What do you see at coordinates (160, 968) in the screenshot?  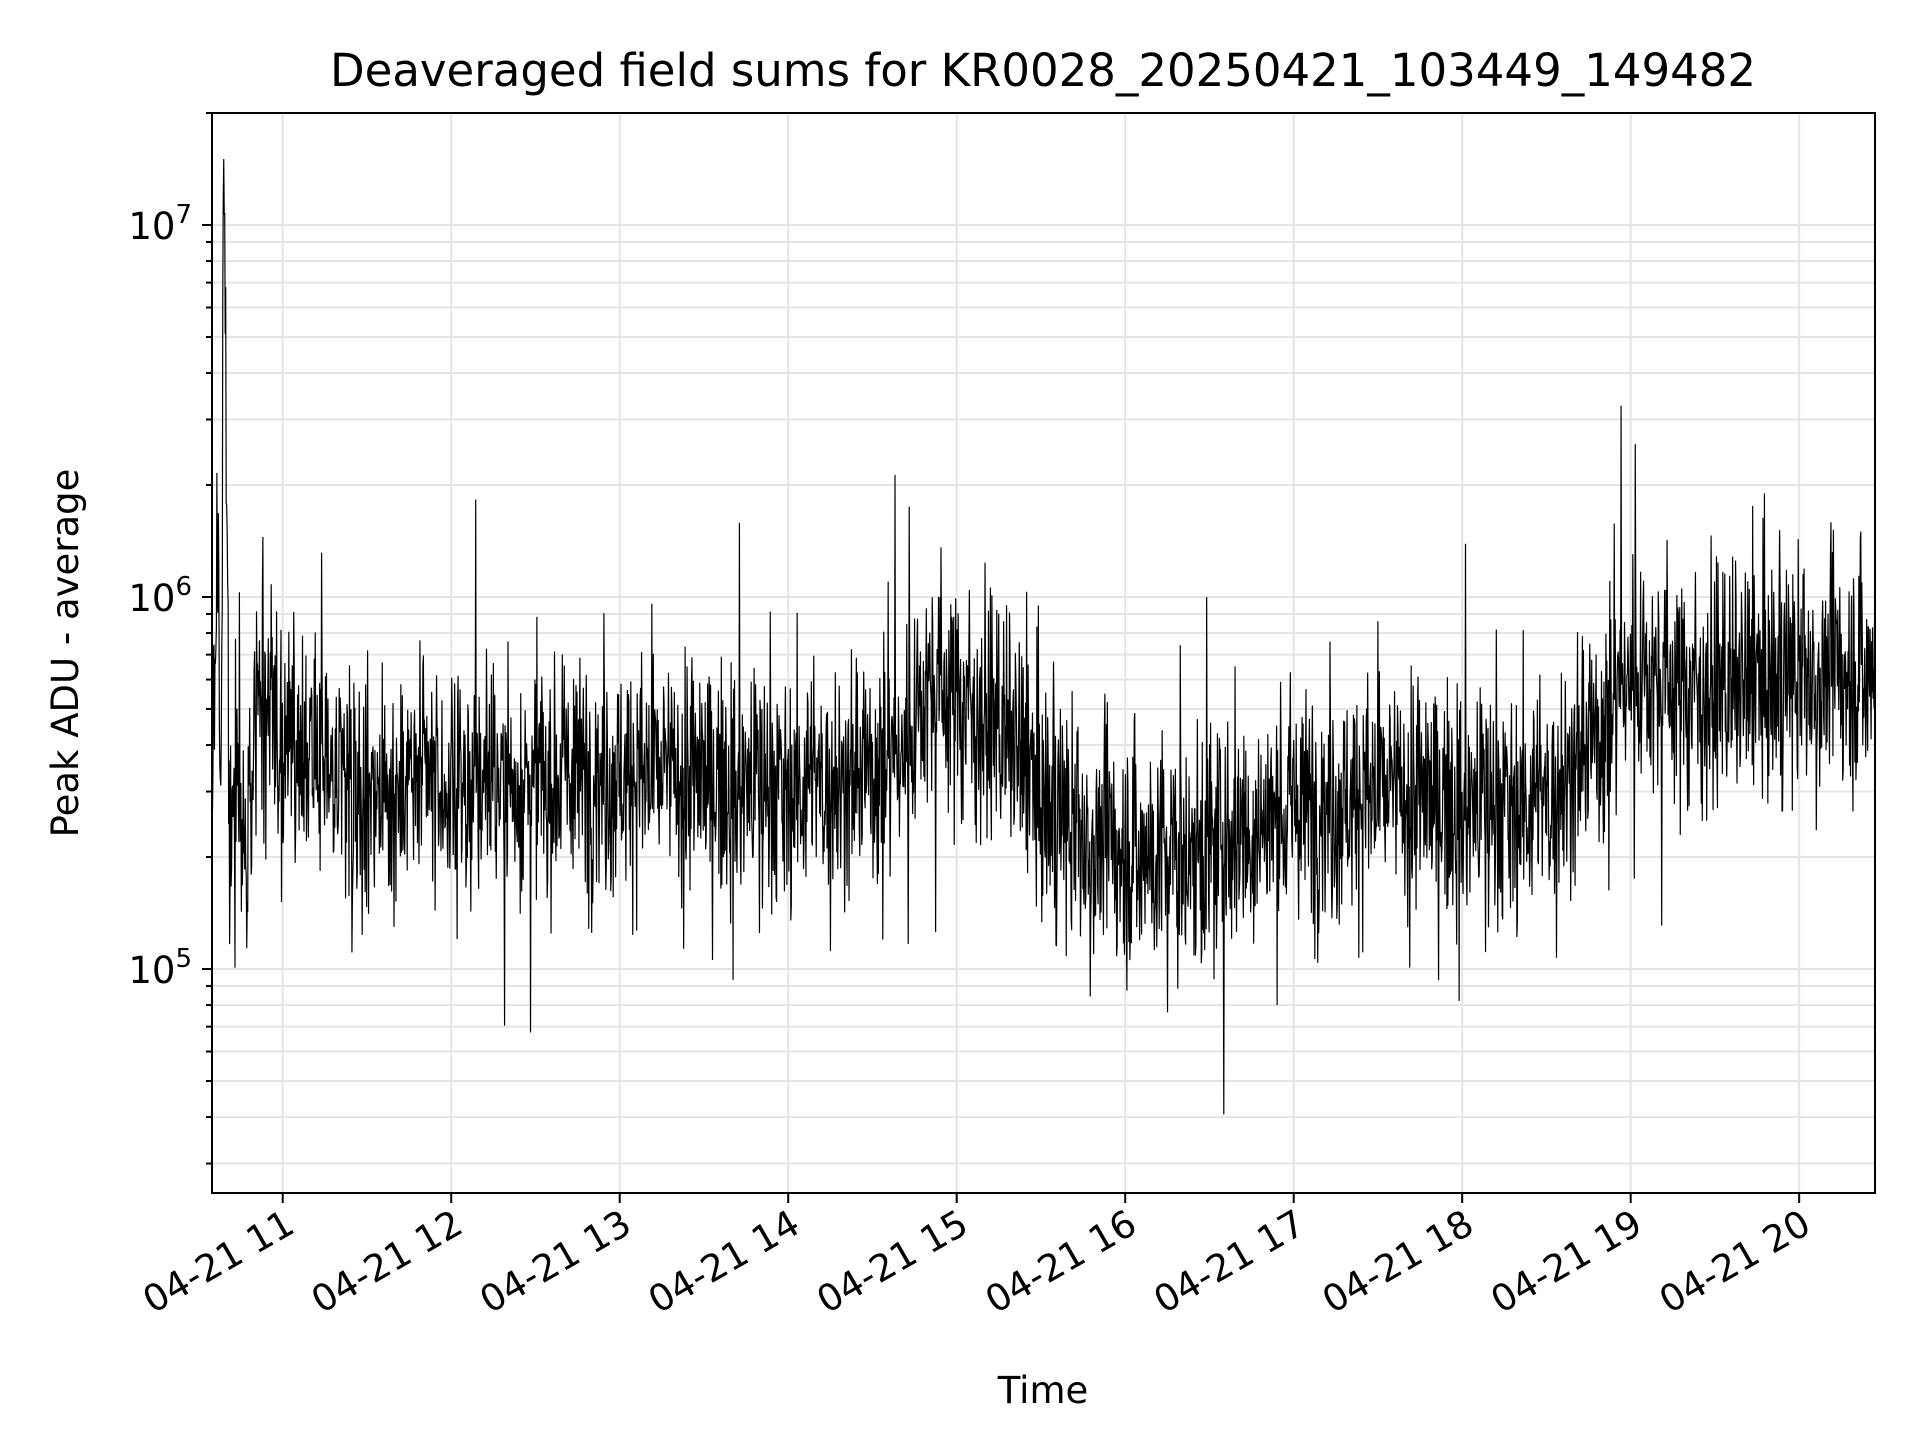 I see `y-tick-label: 105` at bounding box center [160, 968].